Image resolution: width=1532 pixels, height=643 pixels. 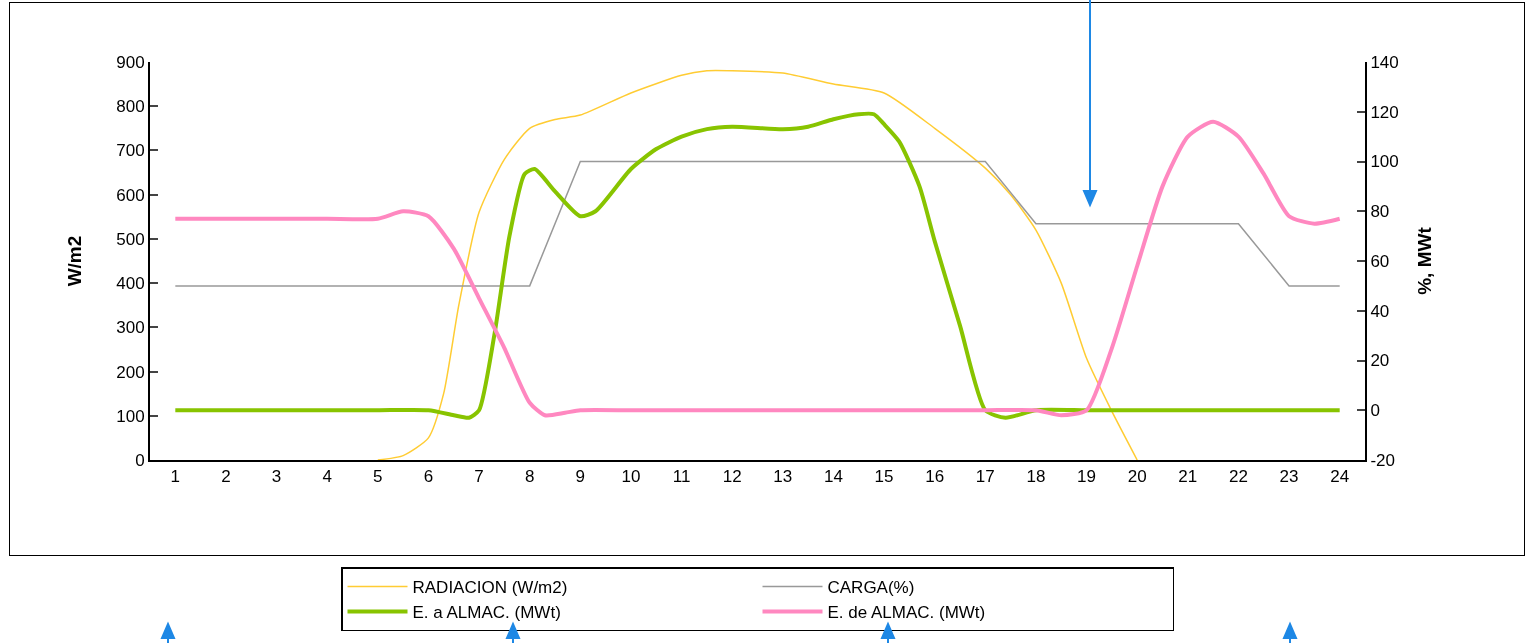 I want to click on x-tick-label: 2, so click(x=226, y=477).